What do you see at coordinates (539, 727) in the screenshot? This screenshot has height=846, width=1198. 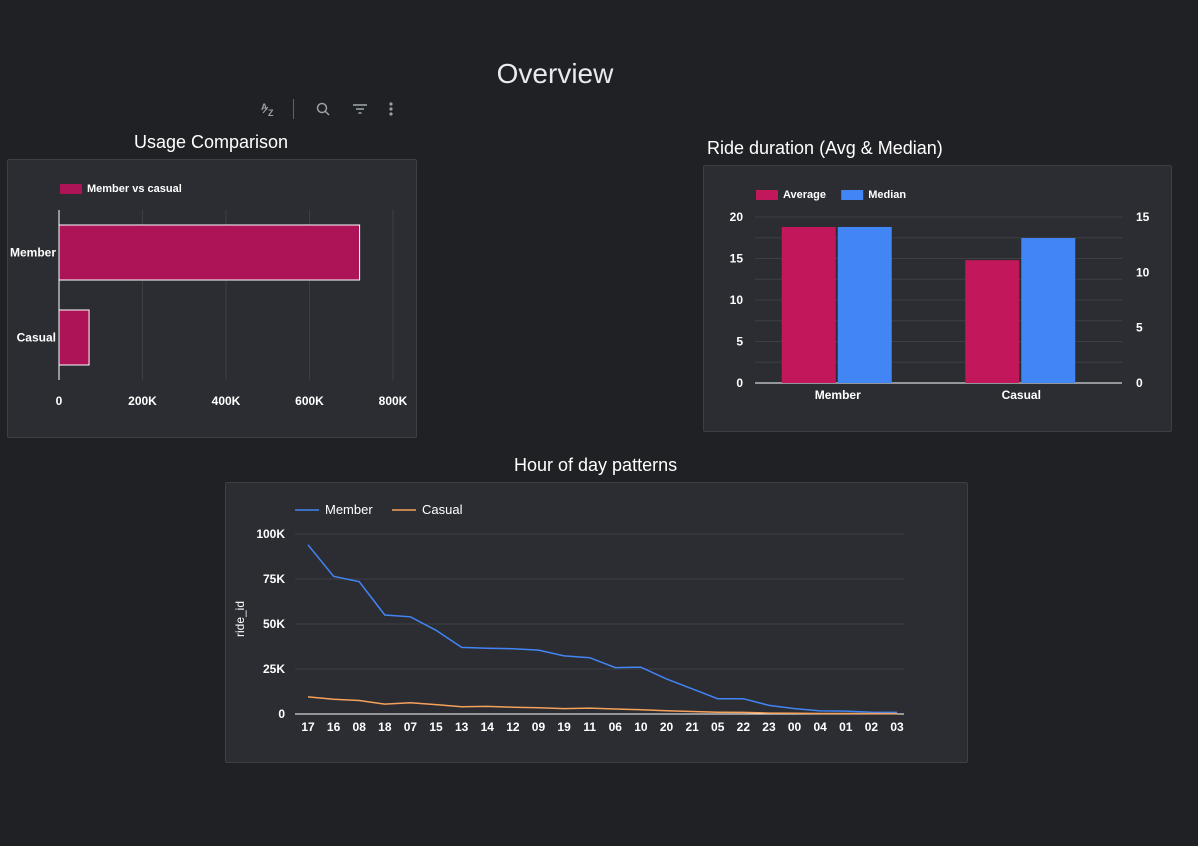 I see `x-tick-label: 09` at bounding box center [539, 727].